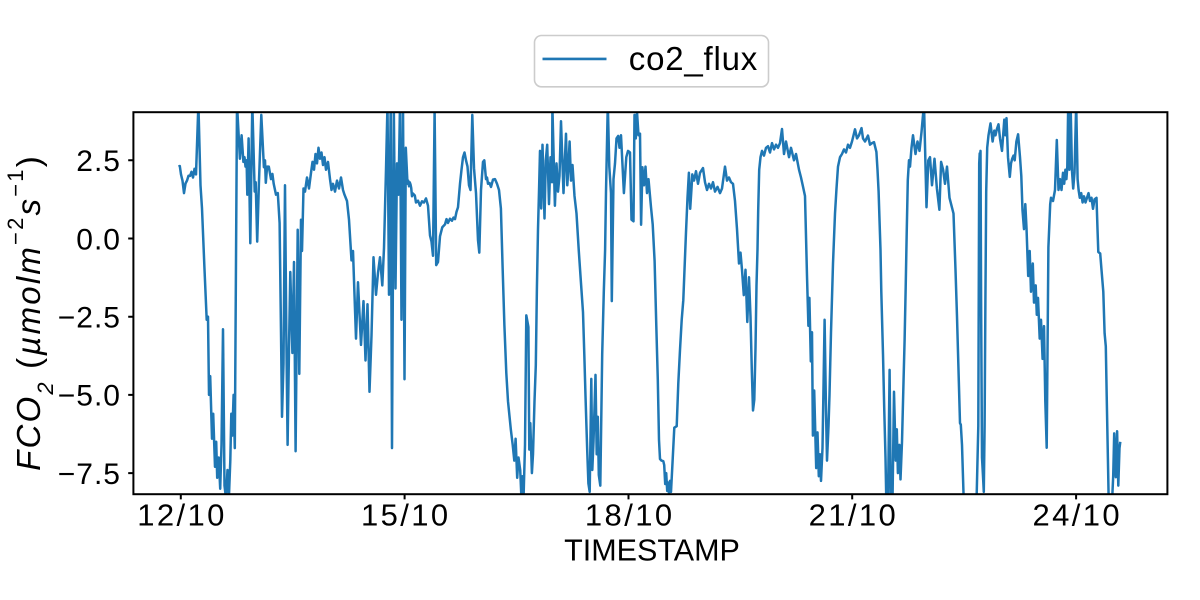 The height and width of the screenshot is (600, 1200). What do you see at coordinates (89, 474) in the screenshot?
I see `svg-text: −7.5` at bounding box center [89, 474].